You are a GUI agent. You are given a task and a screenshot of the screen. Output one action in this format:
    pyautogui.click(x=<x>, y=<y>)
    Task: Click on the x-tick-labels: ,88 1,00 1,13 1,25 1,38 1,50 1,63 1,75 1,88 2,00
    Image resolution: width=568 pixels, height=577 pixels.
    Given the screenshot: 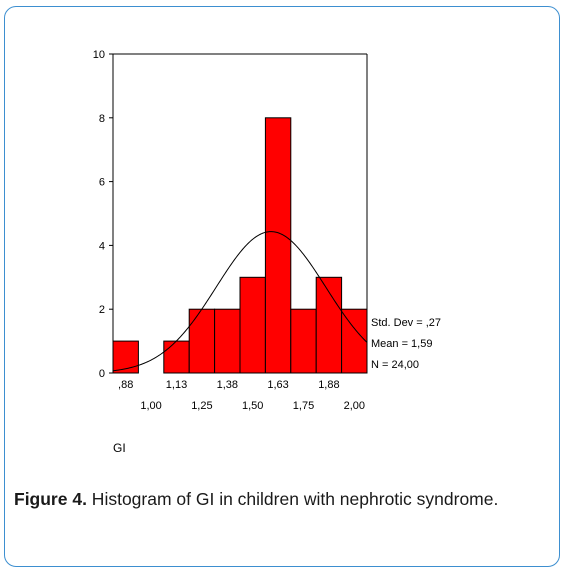 What is the action you would take?
    pyautogui.click(x=241, y=395)
    